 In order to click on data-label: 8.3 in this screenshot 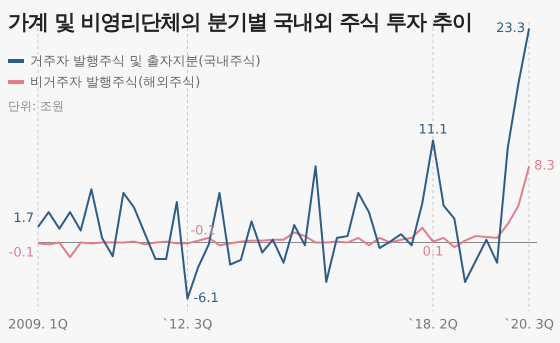, I will do `click(544, 166)`.